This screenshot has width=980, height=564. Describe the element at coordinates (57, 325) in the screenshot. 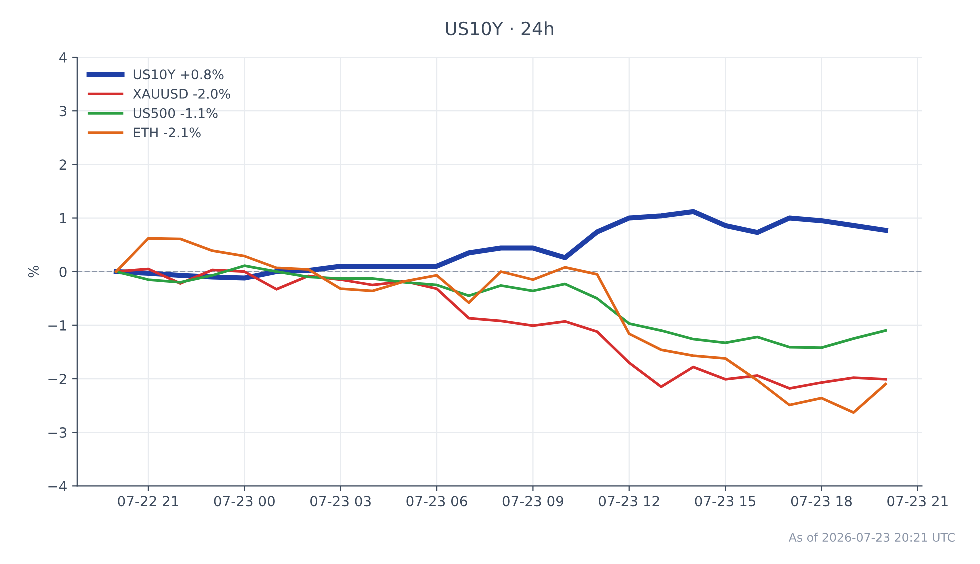

I see `y-tick-label: −1` at that location.